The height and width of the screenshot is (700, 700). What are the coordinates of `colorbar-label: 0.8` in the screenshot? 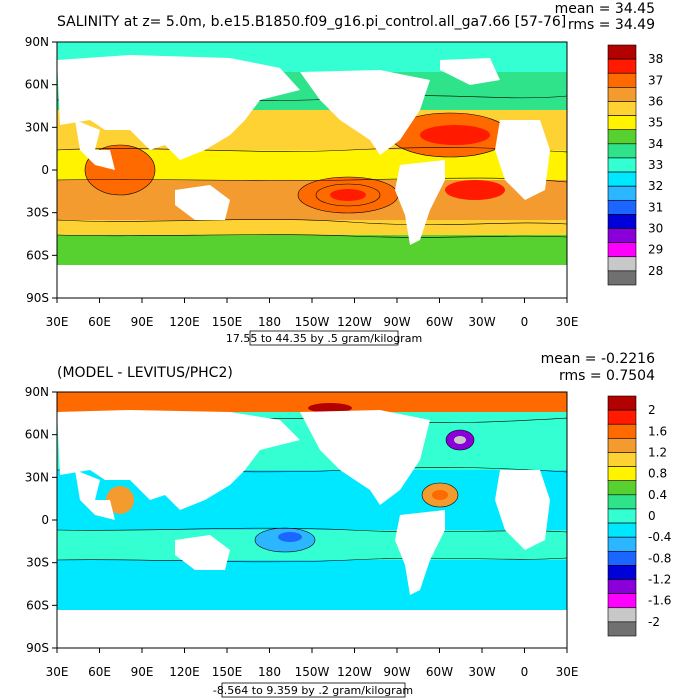 It's located at (657, 474).